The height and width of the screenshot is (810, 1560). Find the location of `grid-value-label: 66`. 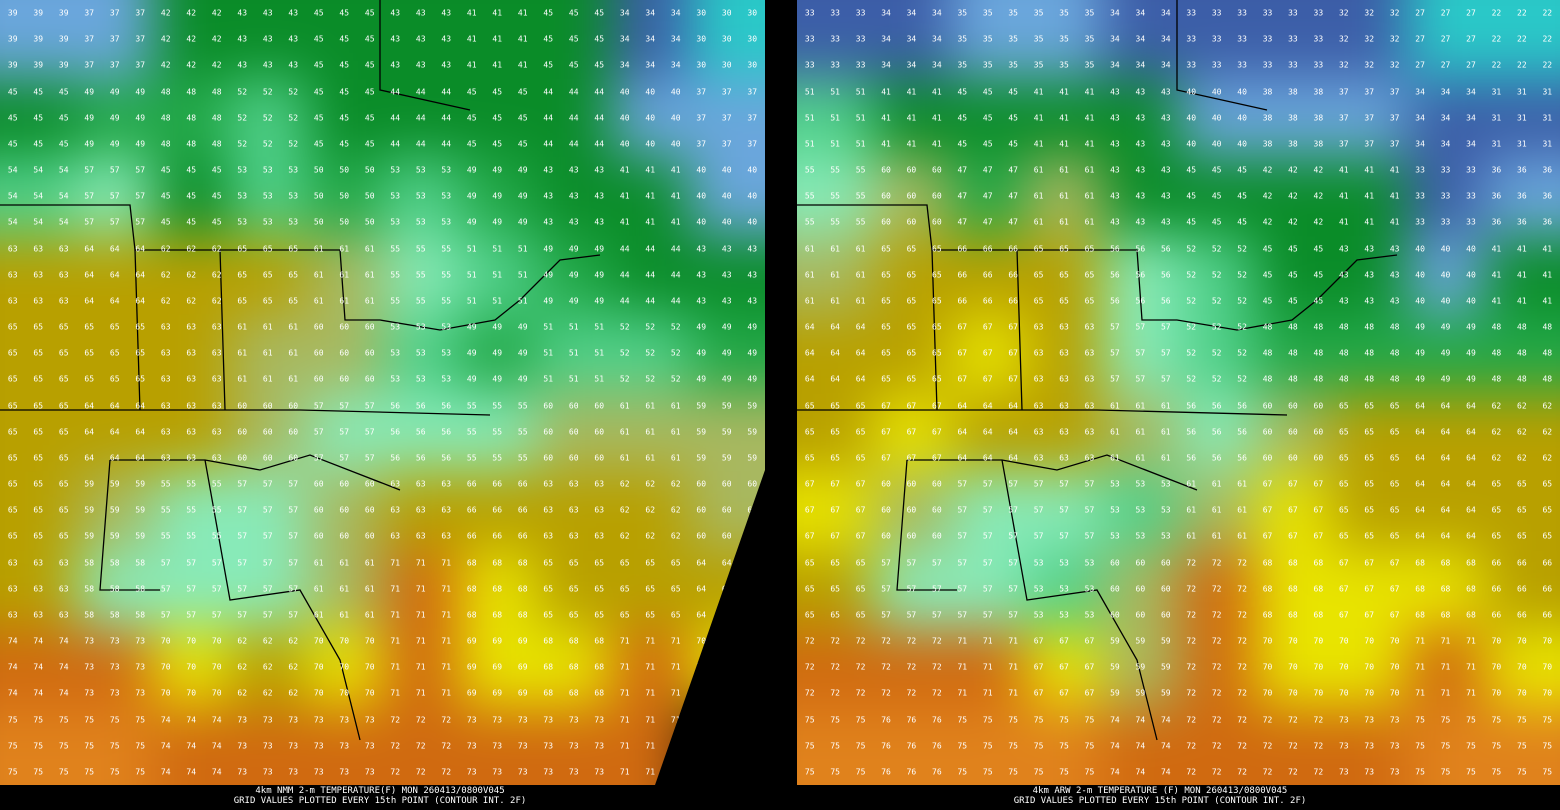

grid-value-label: 66 is located at coordinates (497, 536).